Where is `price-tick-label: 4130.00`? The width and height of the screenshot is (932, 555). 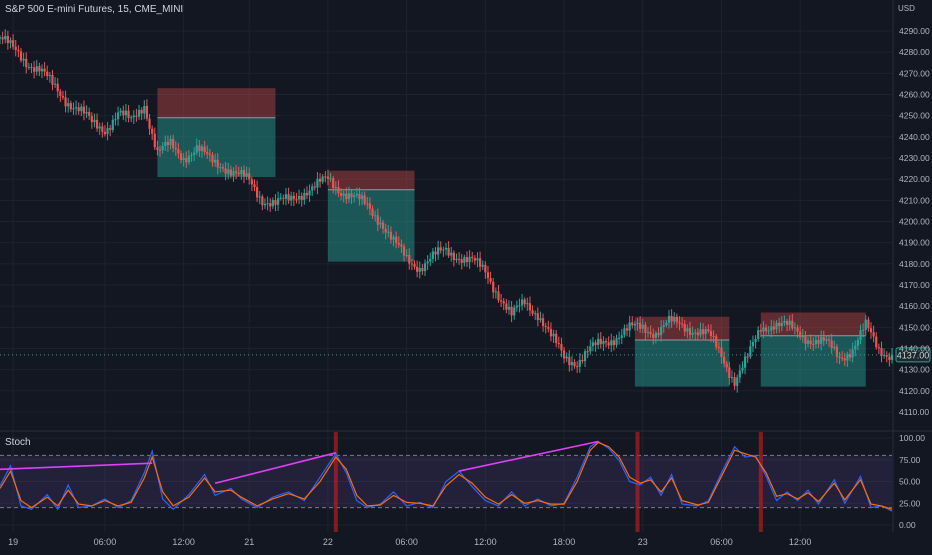 price-tick-label: 4130.00 is located at coordinates (914, 370).